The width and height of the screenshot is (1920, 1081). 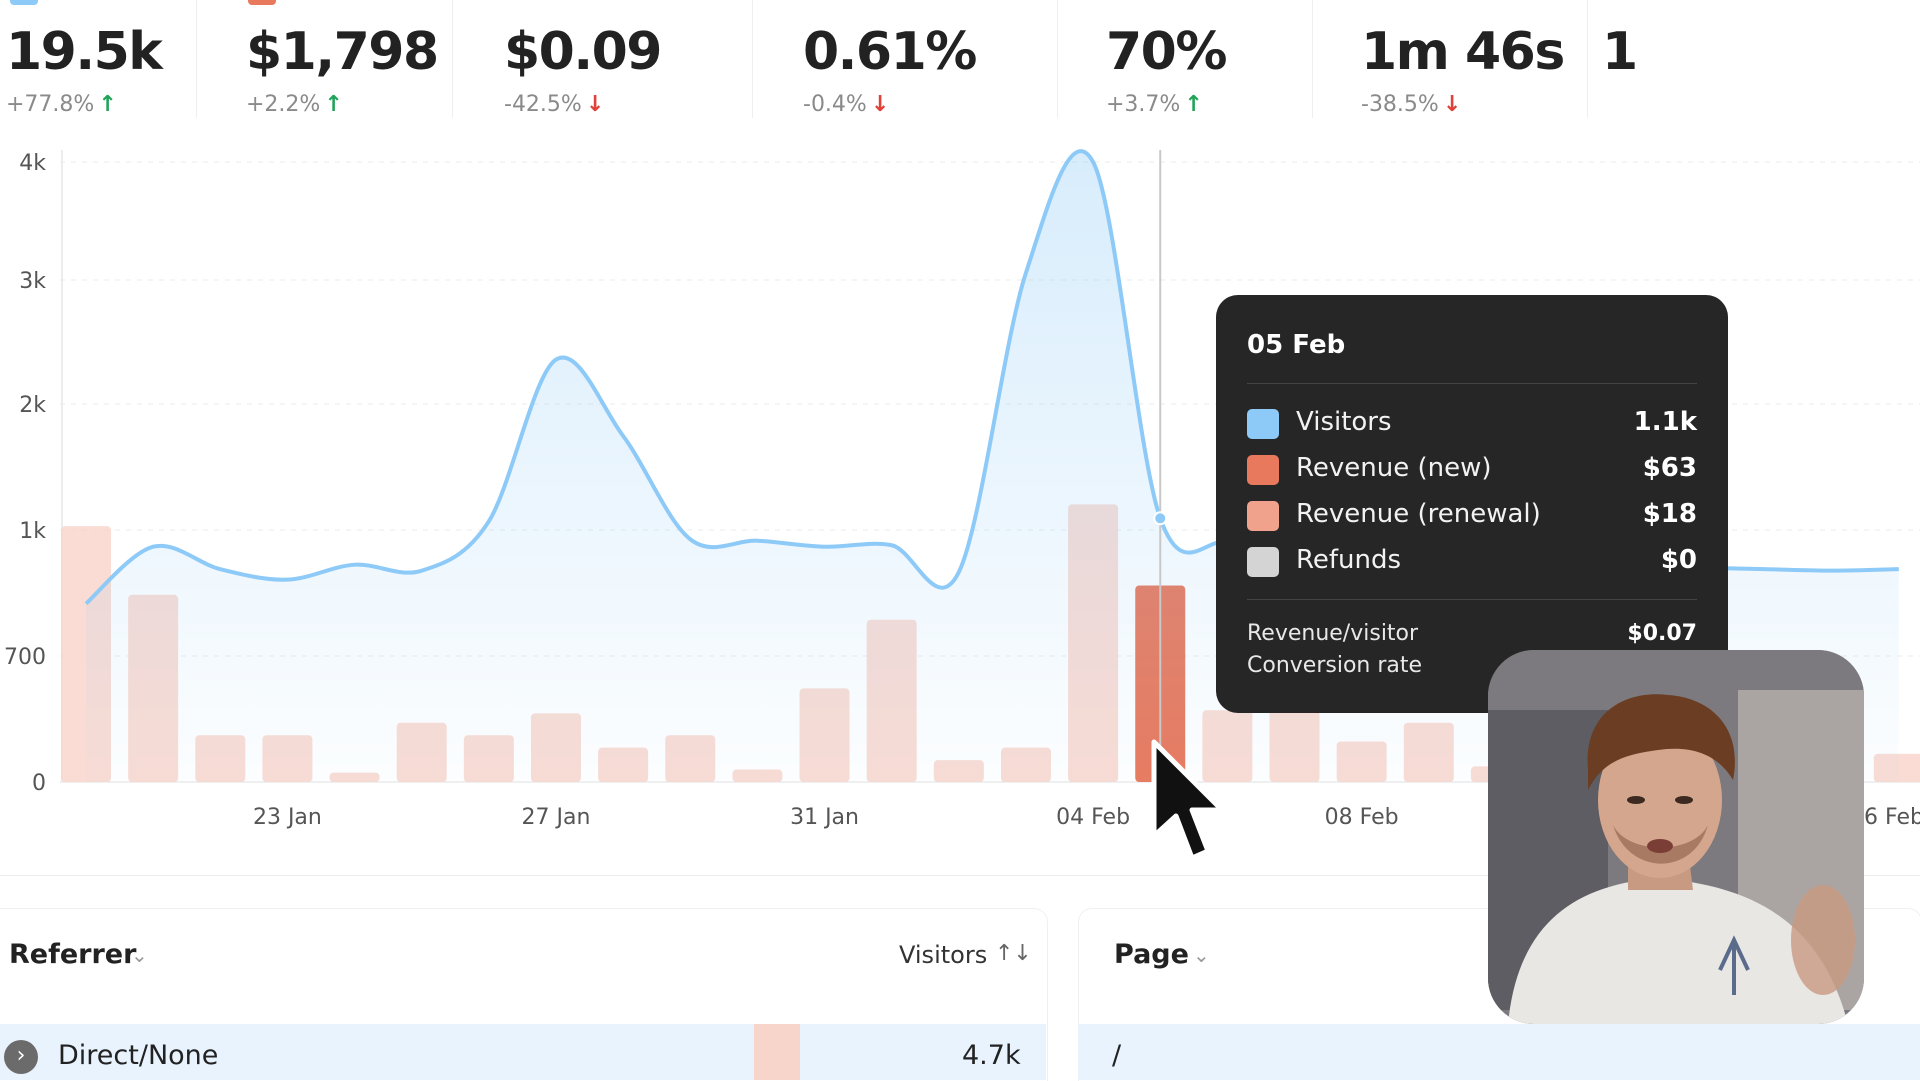 What do you see at coordinates (32, 163) in the screenshot?
I see `y-tick-label: 4k` at bounding box center [32, 163].